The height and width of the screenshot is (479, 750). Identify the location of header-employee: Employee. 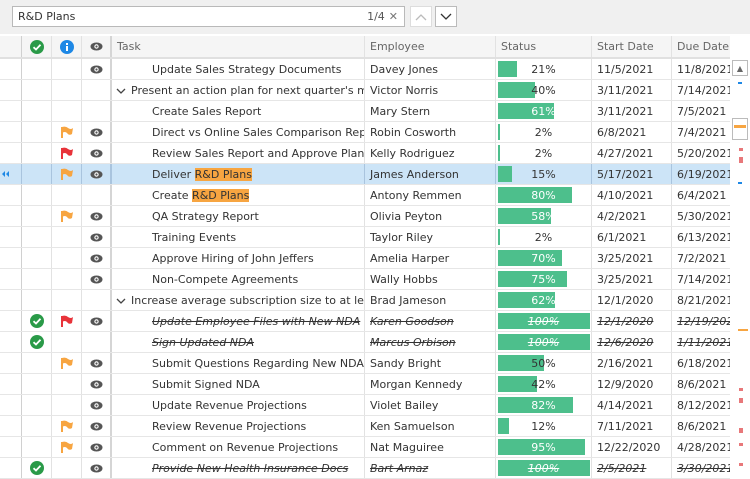
(430, 46).